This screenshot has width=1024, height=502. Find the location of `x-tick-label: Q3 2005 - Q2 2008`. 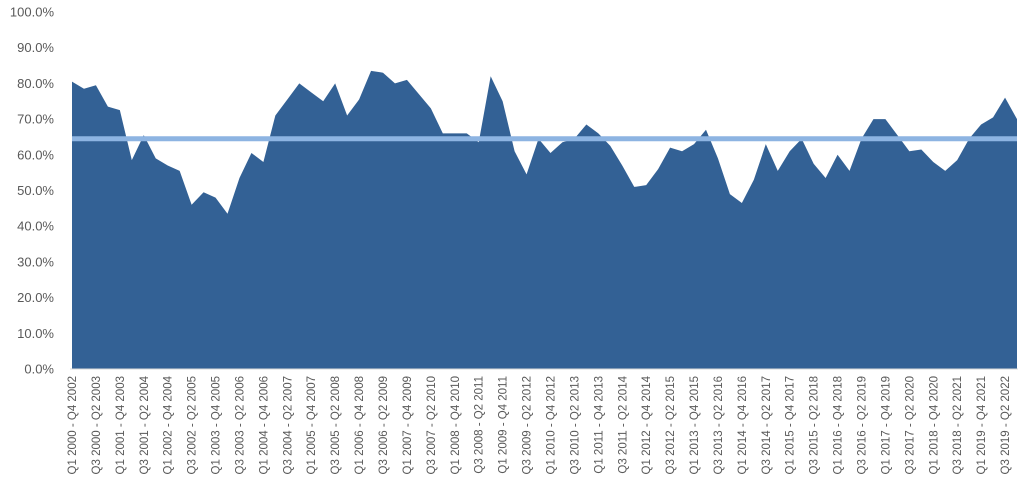

x-tick-label: Q3 2005 - Q2 2008 is located at coordinates (336, 425).